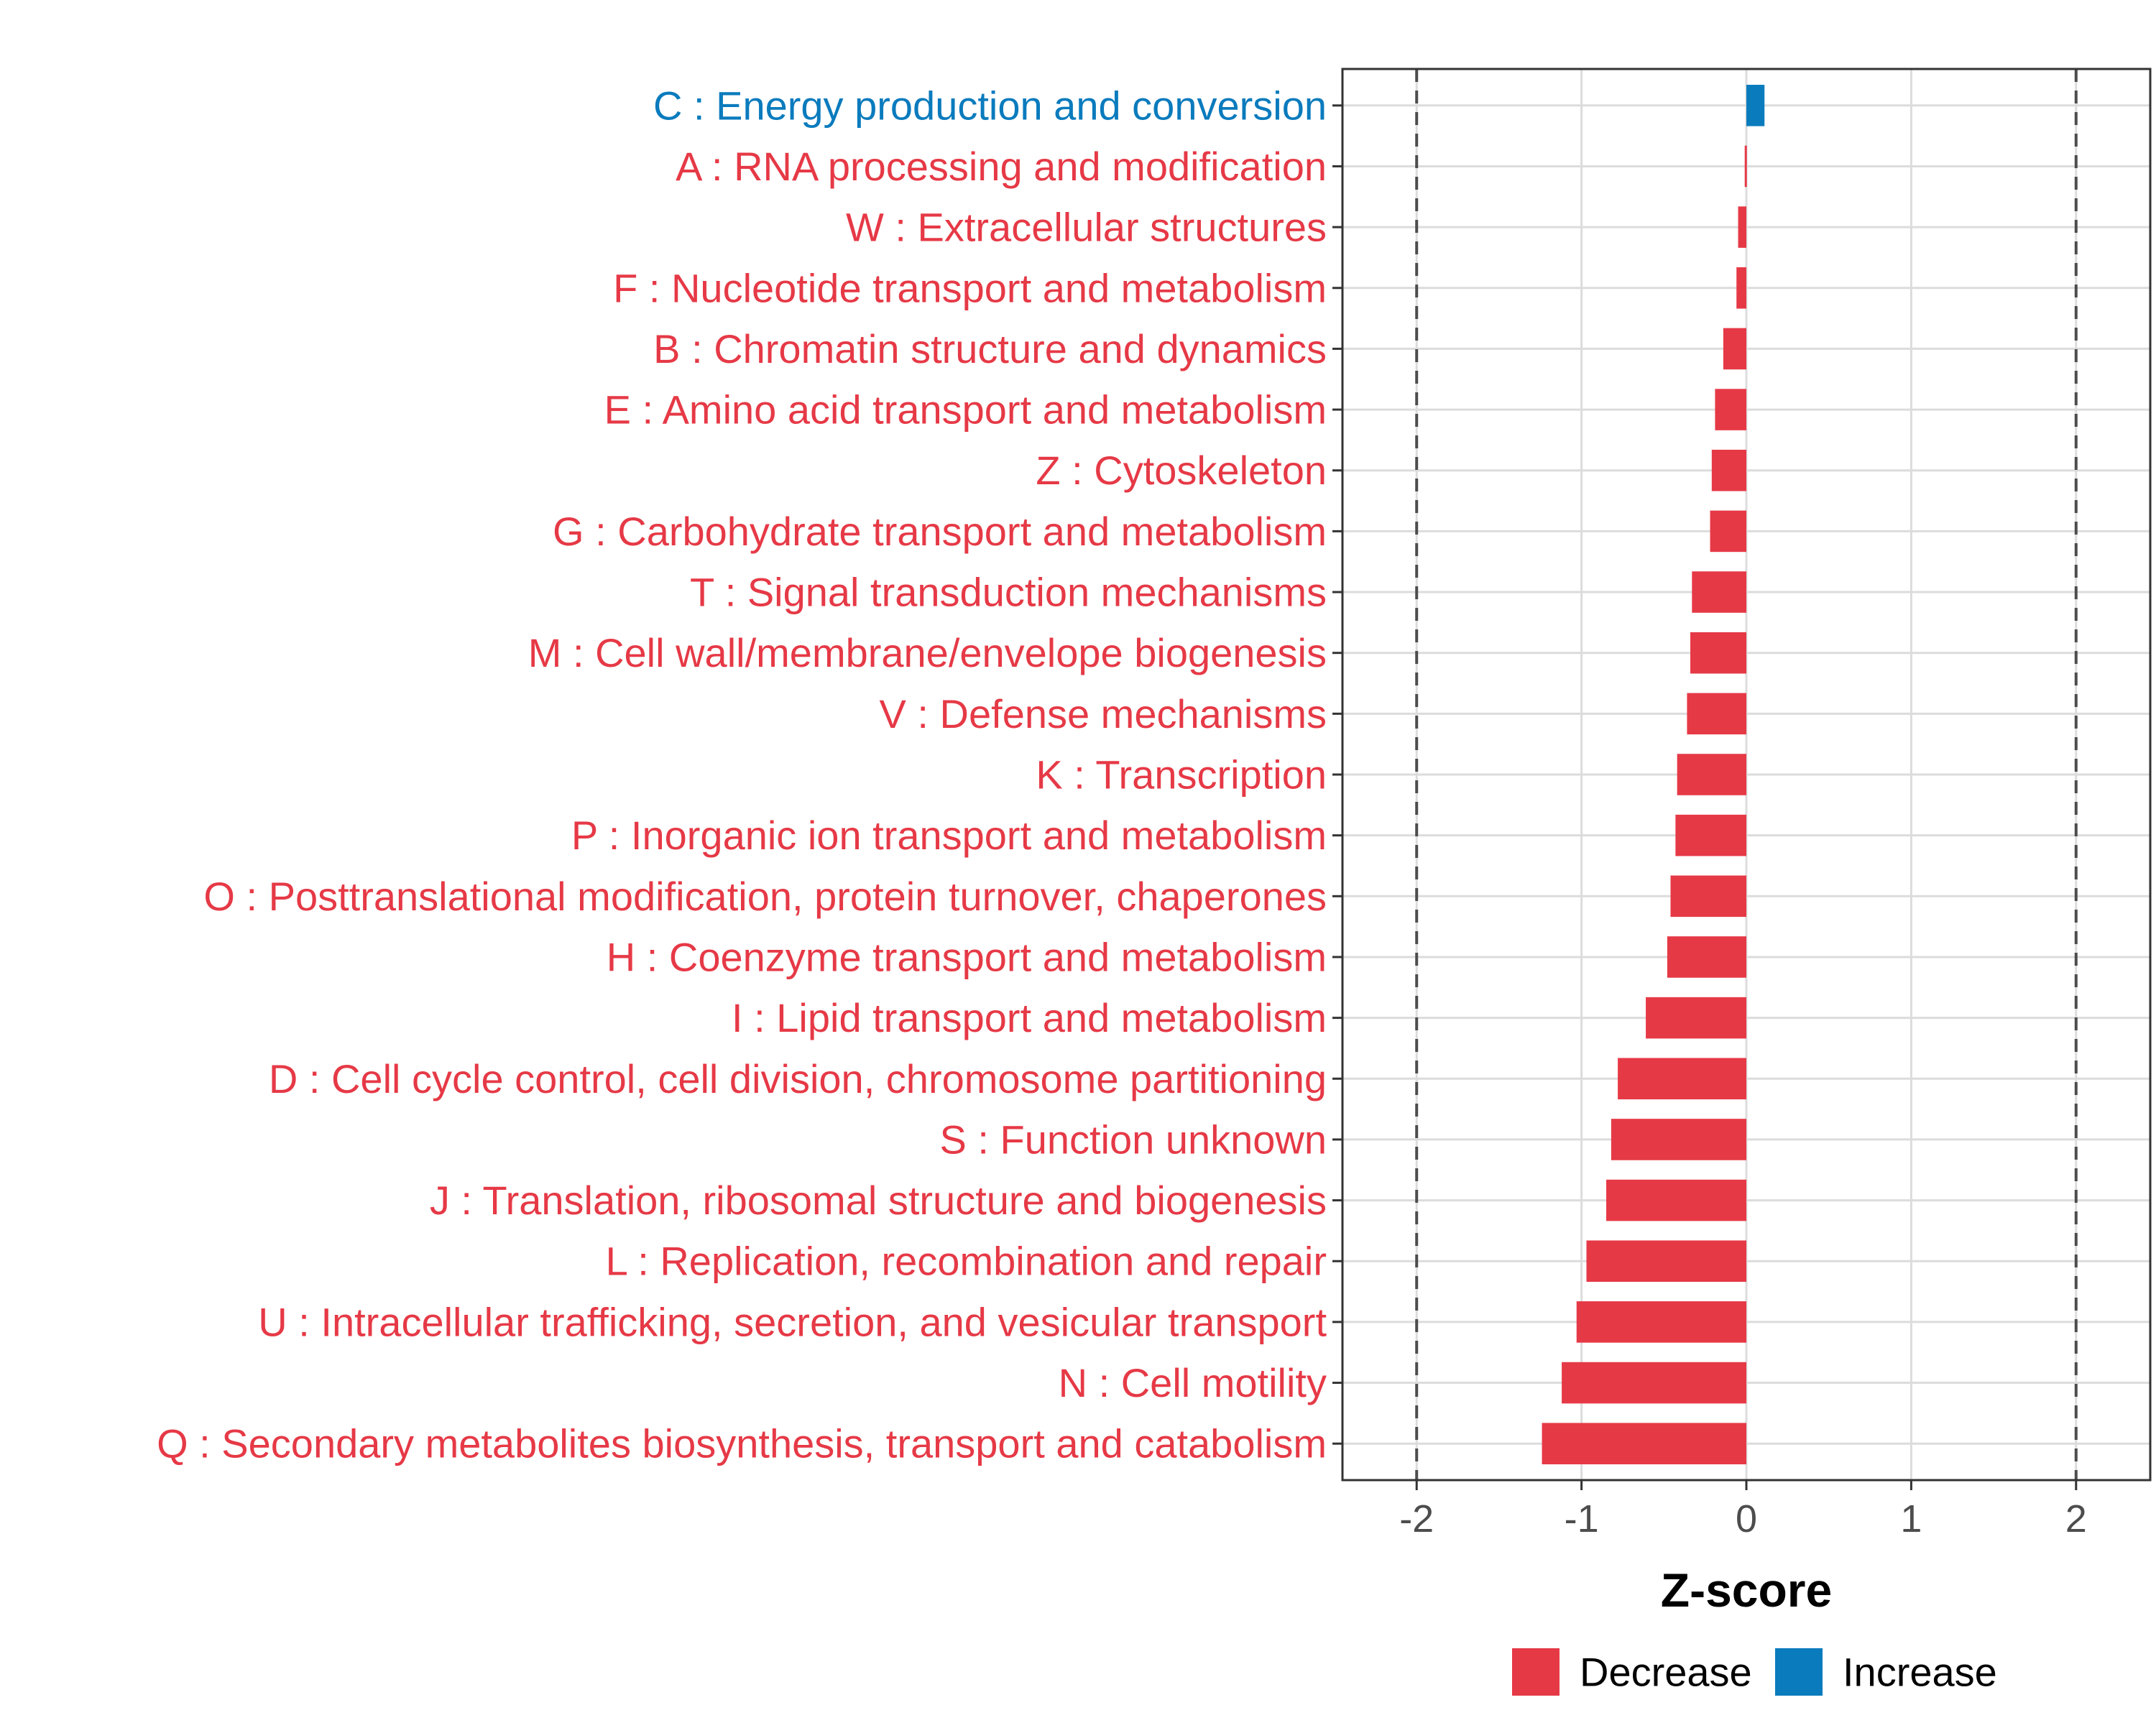 This screenshot has height=1728, width=2156. I want to click on x-tick-label: 0, so click(1746, 1519).